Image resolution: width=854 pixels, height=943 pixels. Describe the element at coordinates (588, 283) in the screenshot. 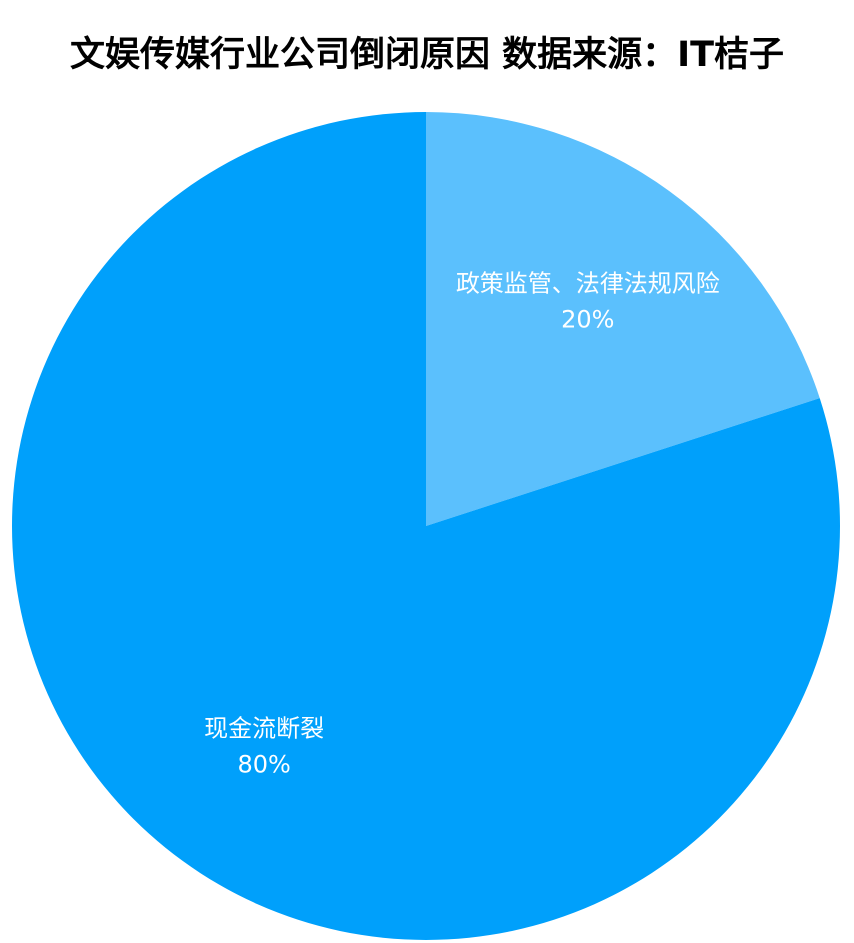

I see `slice-label: 政策监管、法律法规风险` at that location.